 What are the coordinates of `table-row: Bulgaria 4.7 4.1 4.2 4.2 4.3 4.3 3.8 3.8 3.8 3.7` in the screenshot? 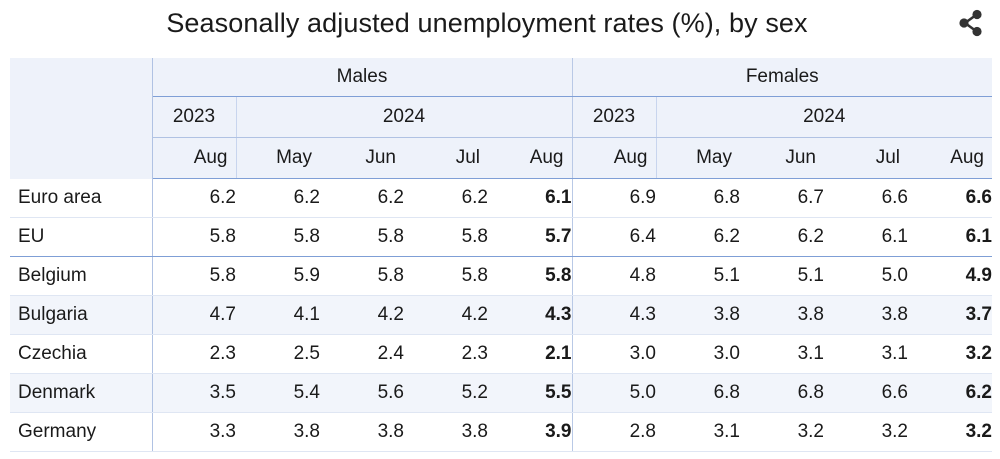 It's located at (501, 315).